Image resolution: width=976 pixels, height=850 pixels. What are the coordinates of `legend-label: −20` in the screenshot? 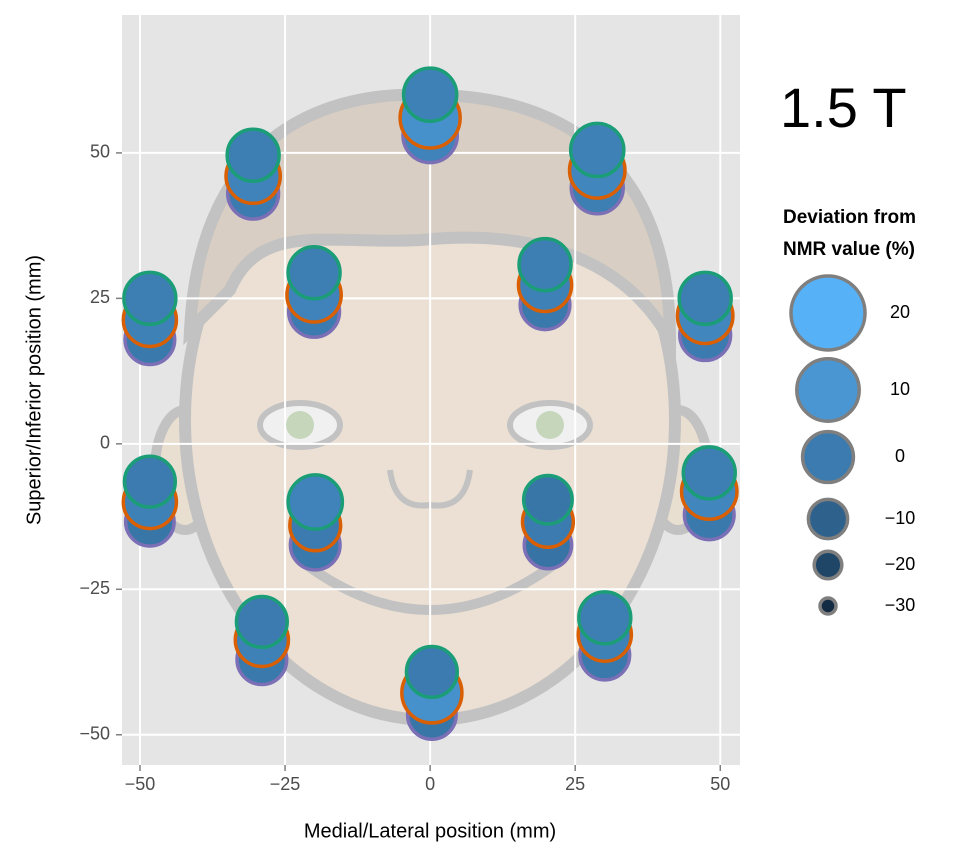 It's located at (900, 564).